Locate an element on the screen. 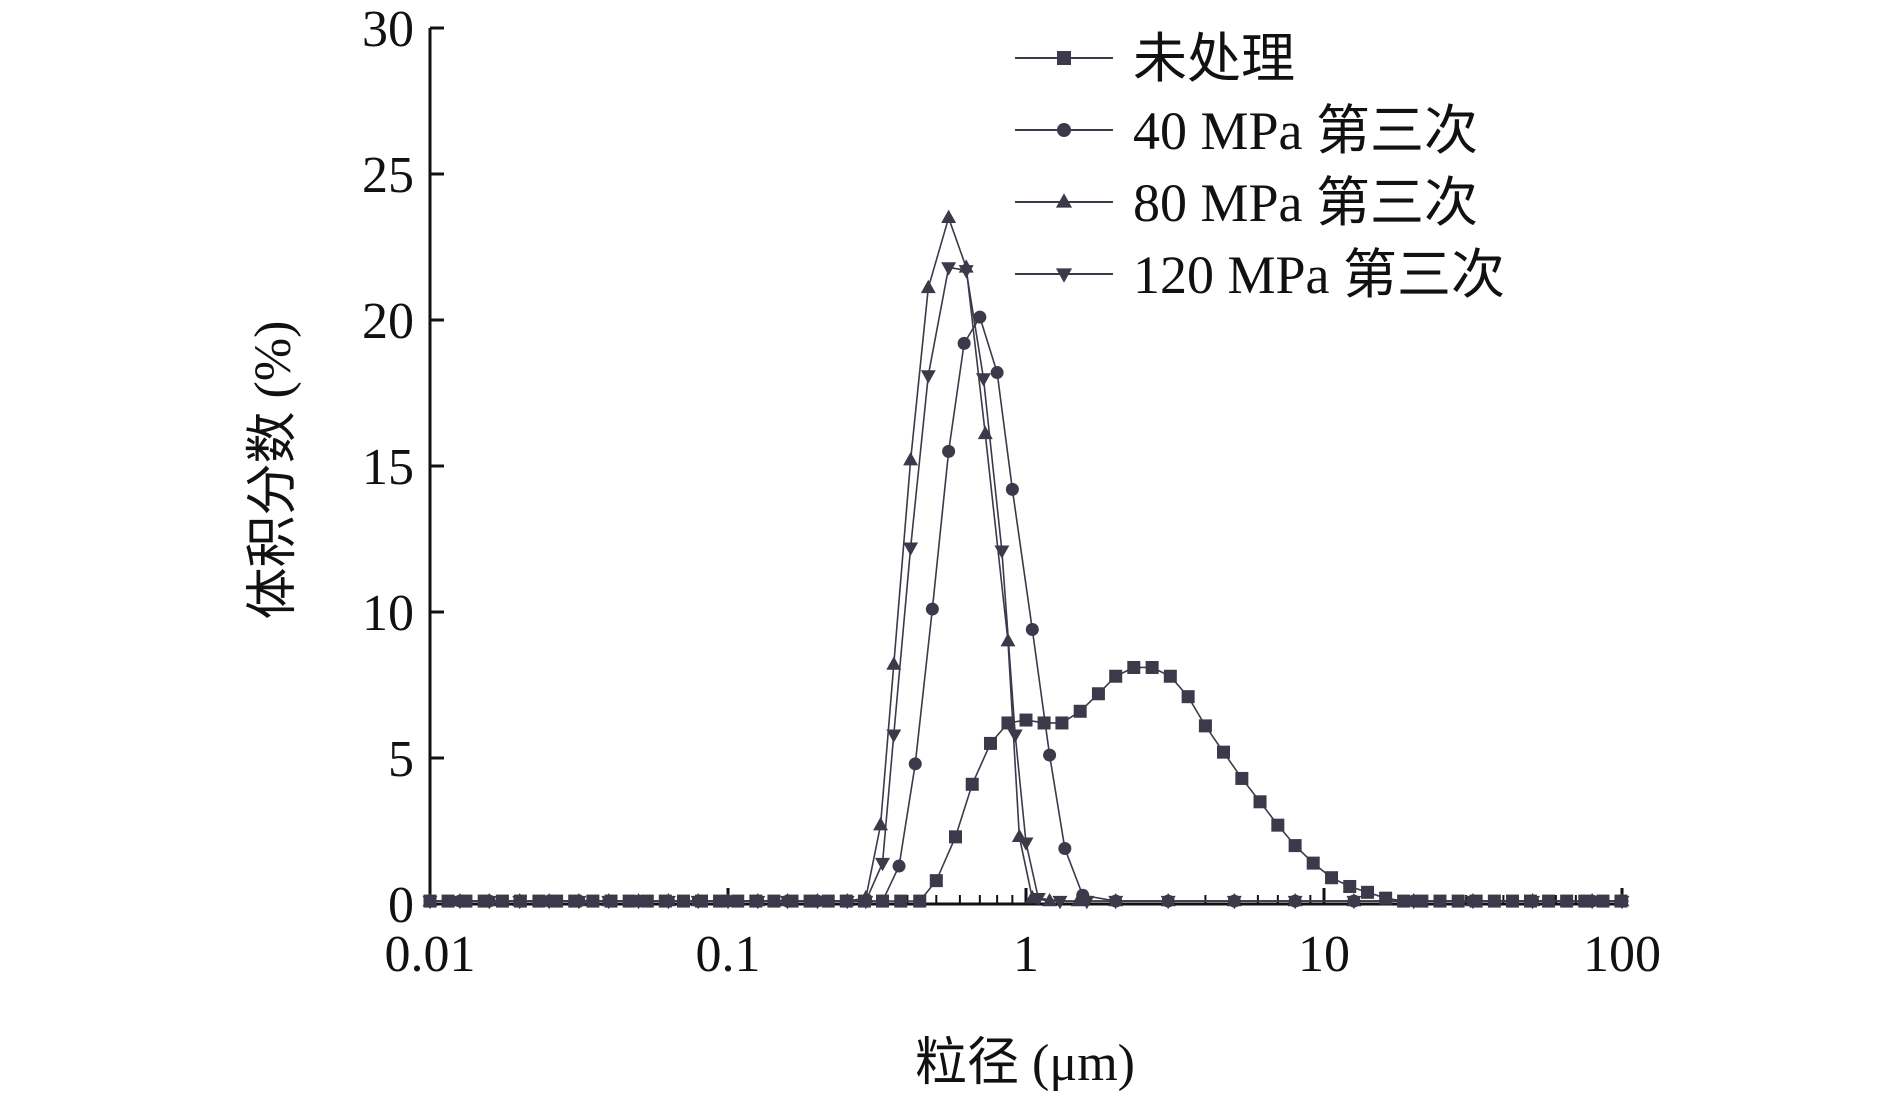 The width and height of the screenshot is (1890, 1098). legend-item: 80 MPa 第三次 is located at coordinates (1246, 203).